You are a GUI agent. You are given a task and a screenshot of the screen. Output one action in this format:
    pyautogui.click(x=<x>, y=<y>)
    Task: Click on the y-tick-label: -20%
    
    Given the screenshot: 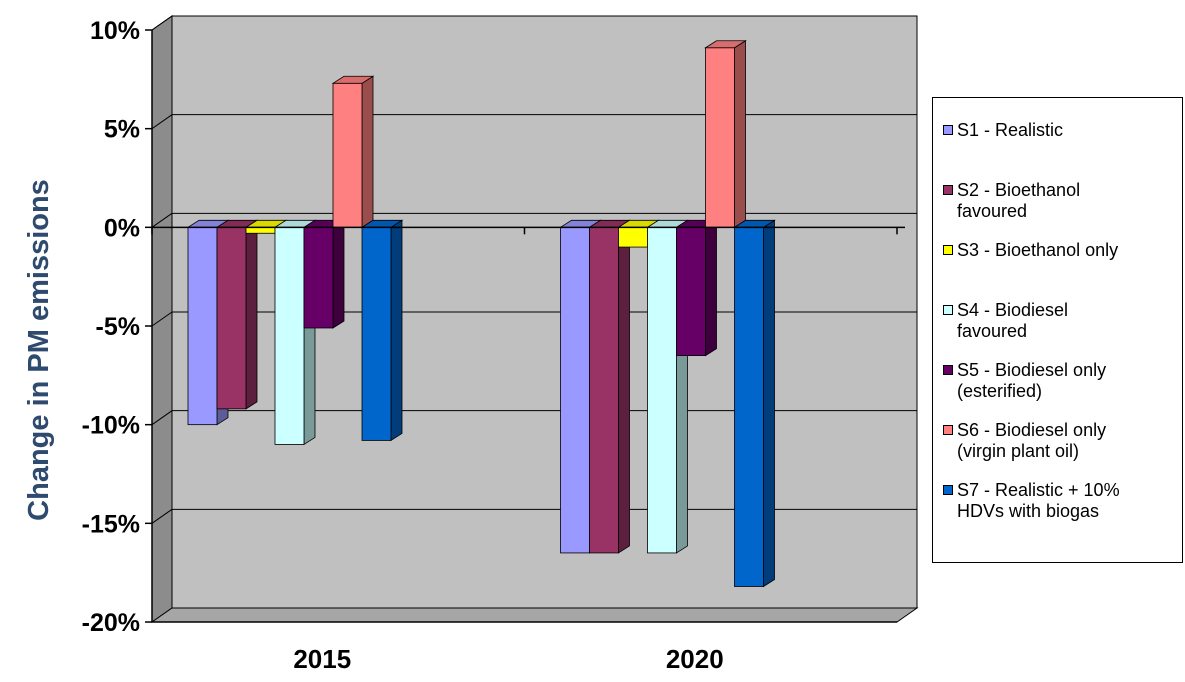 What is the action you would take?
    pyautogui.click(x=111, y=623)
    